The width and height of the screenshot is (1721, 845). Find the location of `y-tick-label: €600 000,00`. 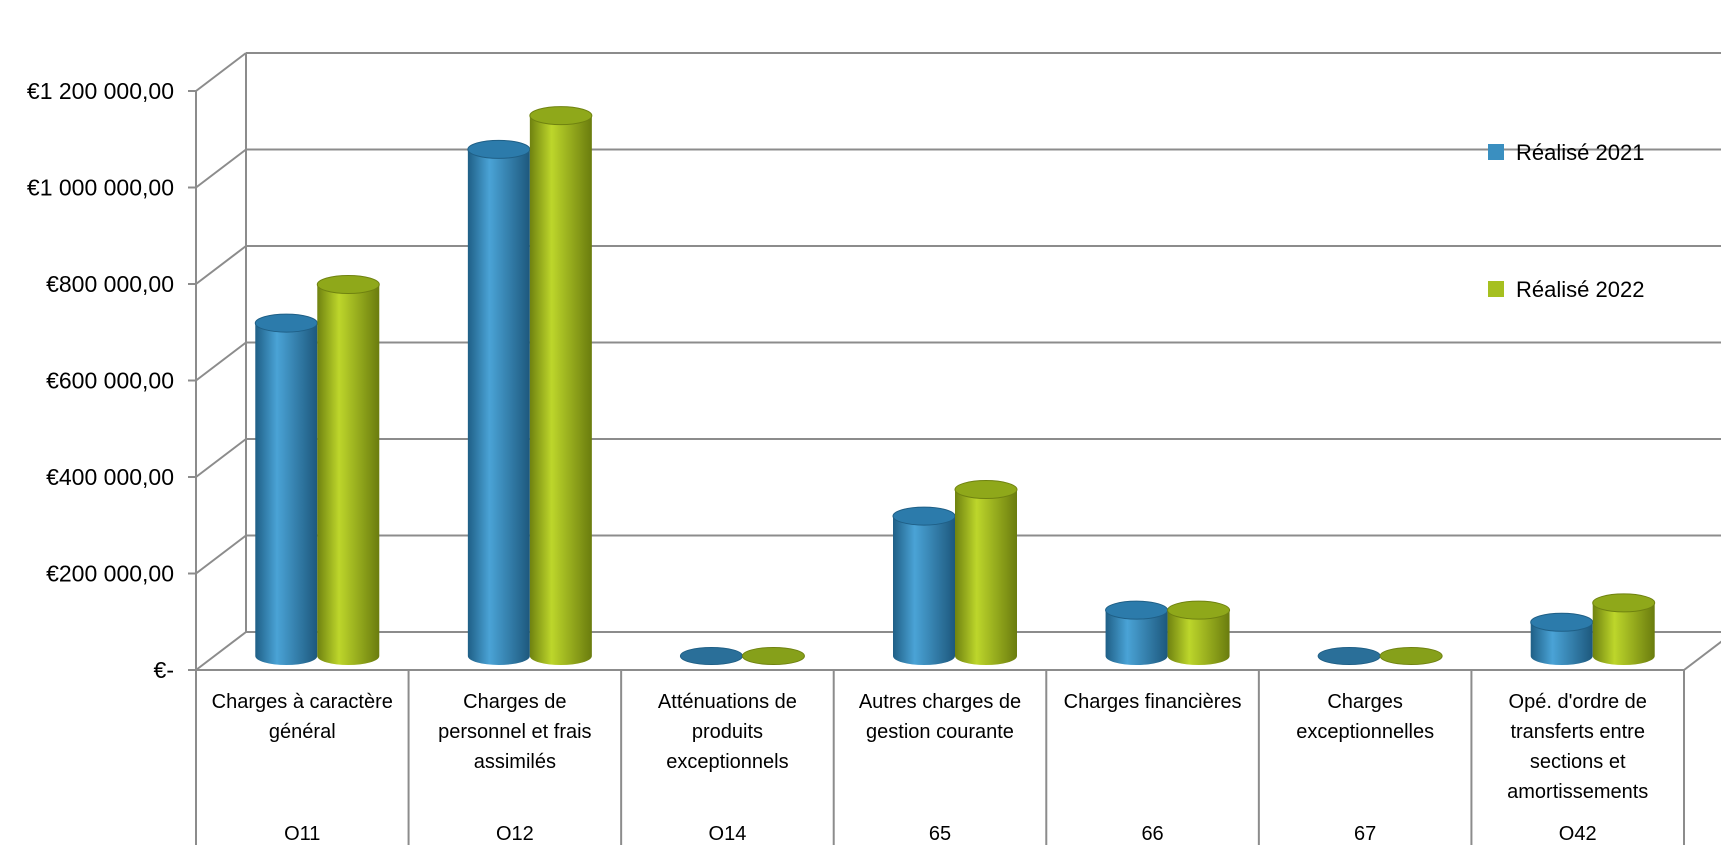

y-tick-label: €600 000,00 is located at coordinates (110, 381).